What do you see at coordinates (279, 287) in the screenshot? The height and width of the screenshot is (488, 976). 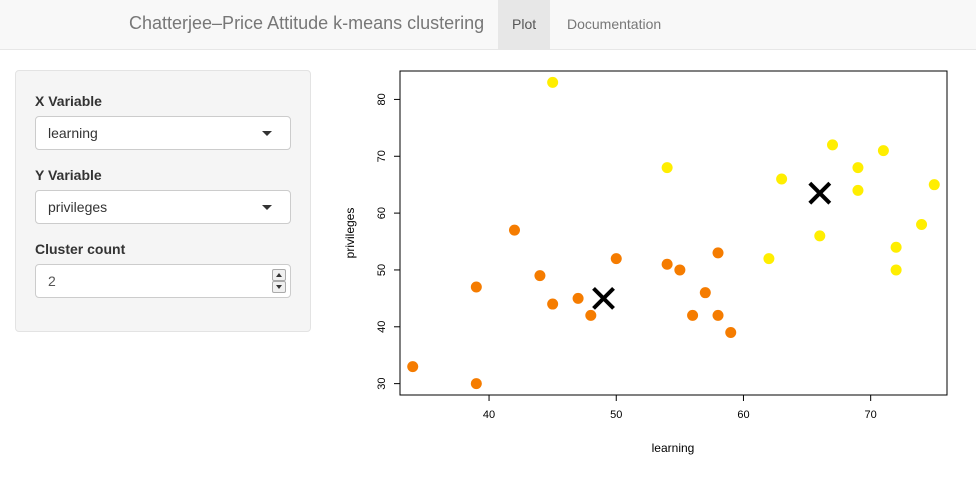 I see `decrement-arrow-icon` at bounding box center [279, 287].